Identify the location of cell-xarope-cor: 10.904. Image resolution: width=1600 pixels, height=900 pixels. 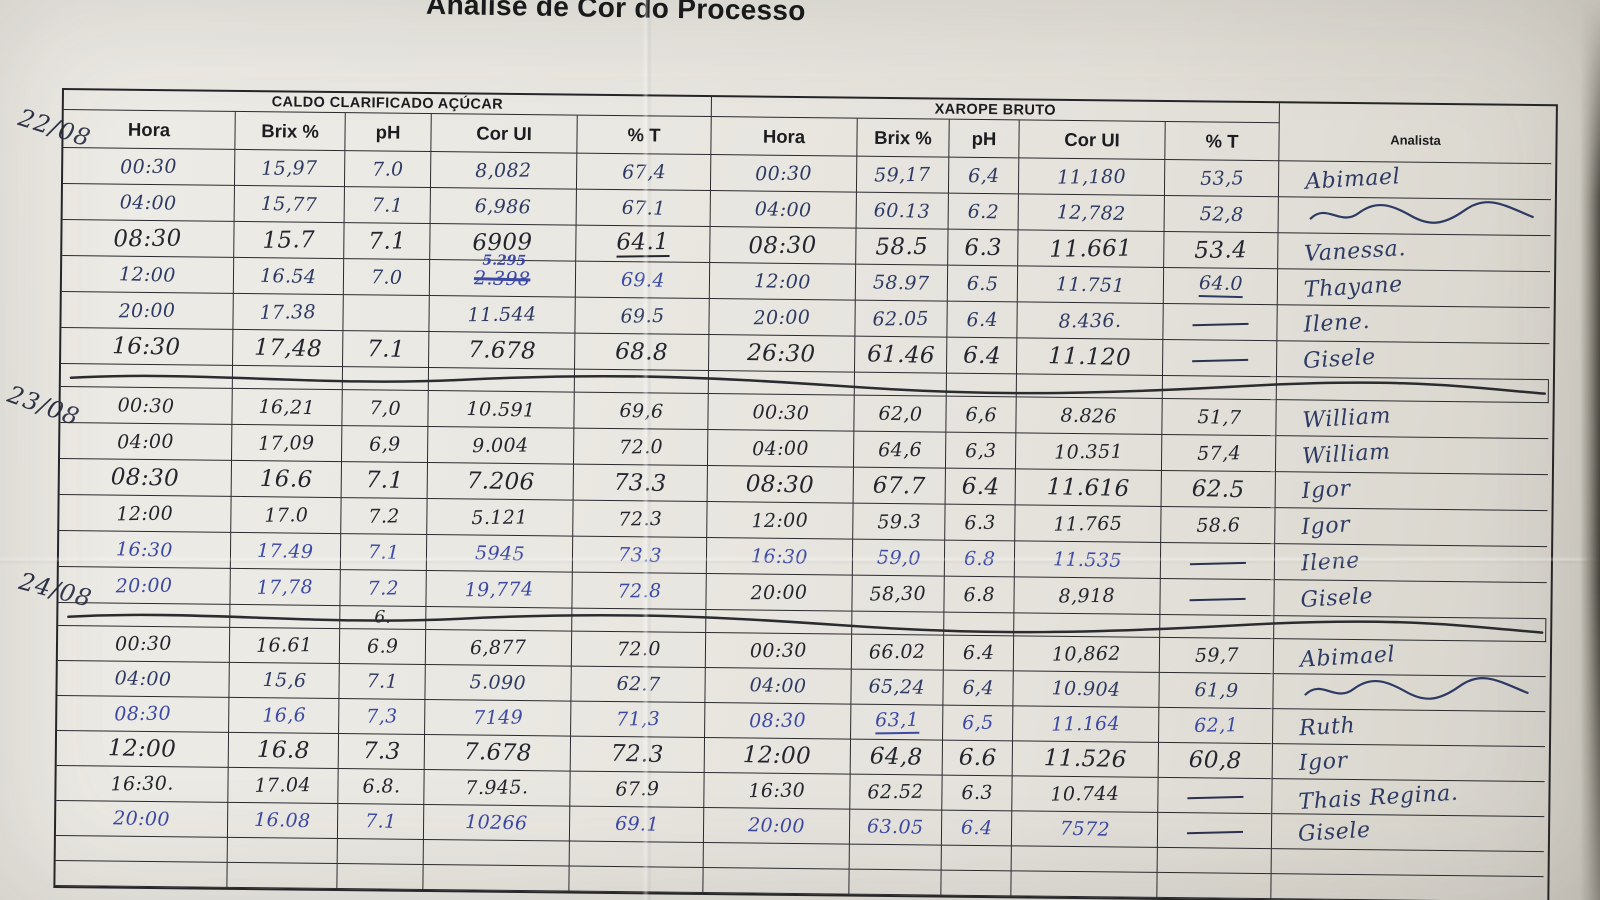
(1086, 689).